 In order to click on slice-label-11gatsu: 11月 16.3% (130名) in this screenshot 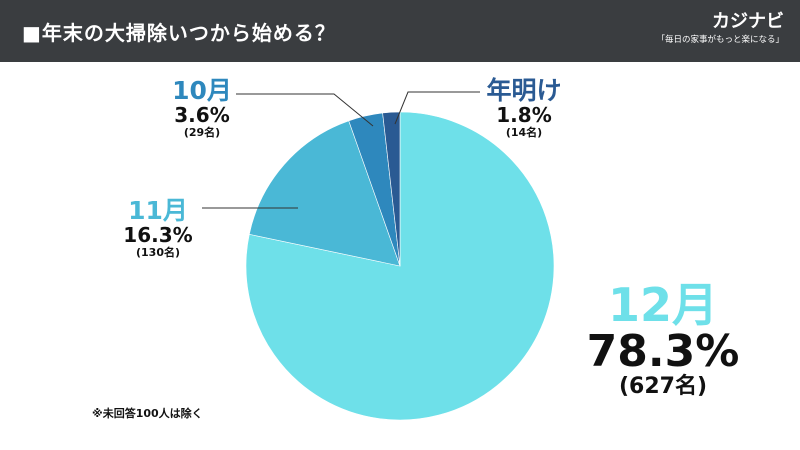, I will do `click(158, 228)`.